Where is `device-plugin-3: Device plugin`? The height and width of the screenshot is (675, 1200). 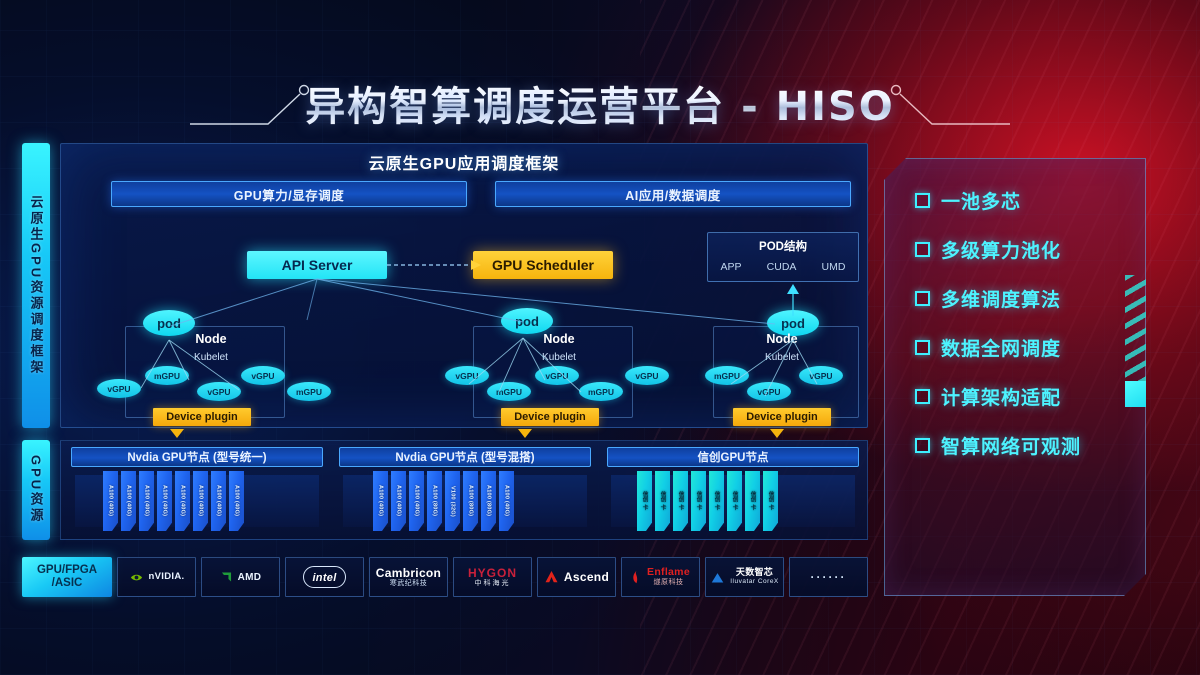
device-plugin-3: Device plugin is located at coordinates (782, 417).